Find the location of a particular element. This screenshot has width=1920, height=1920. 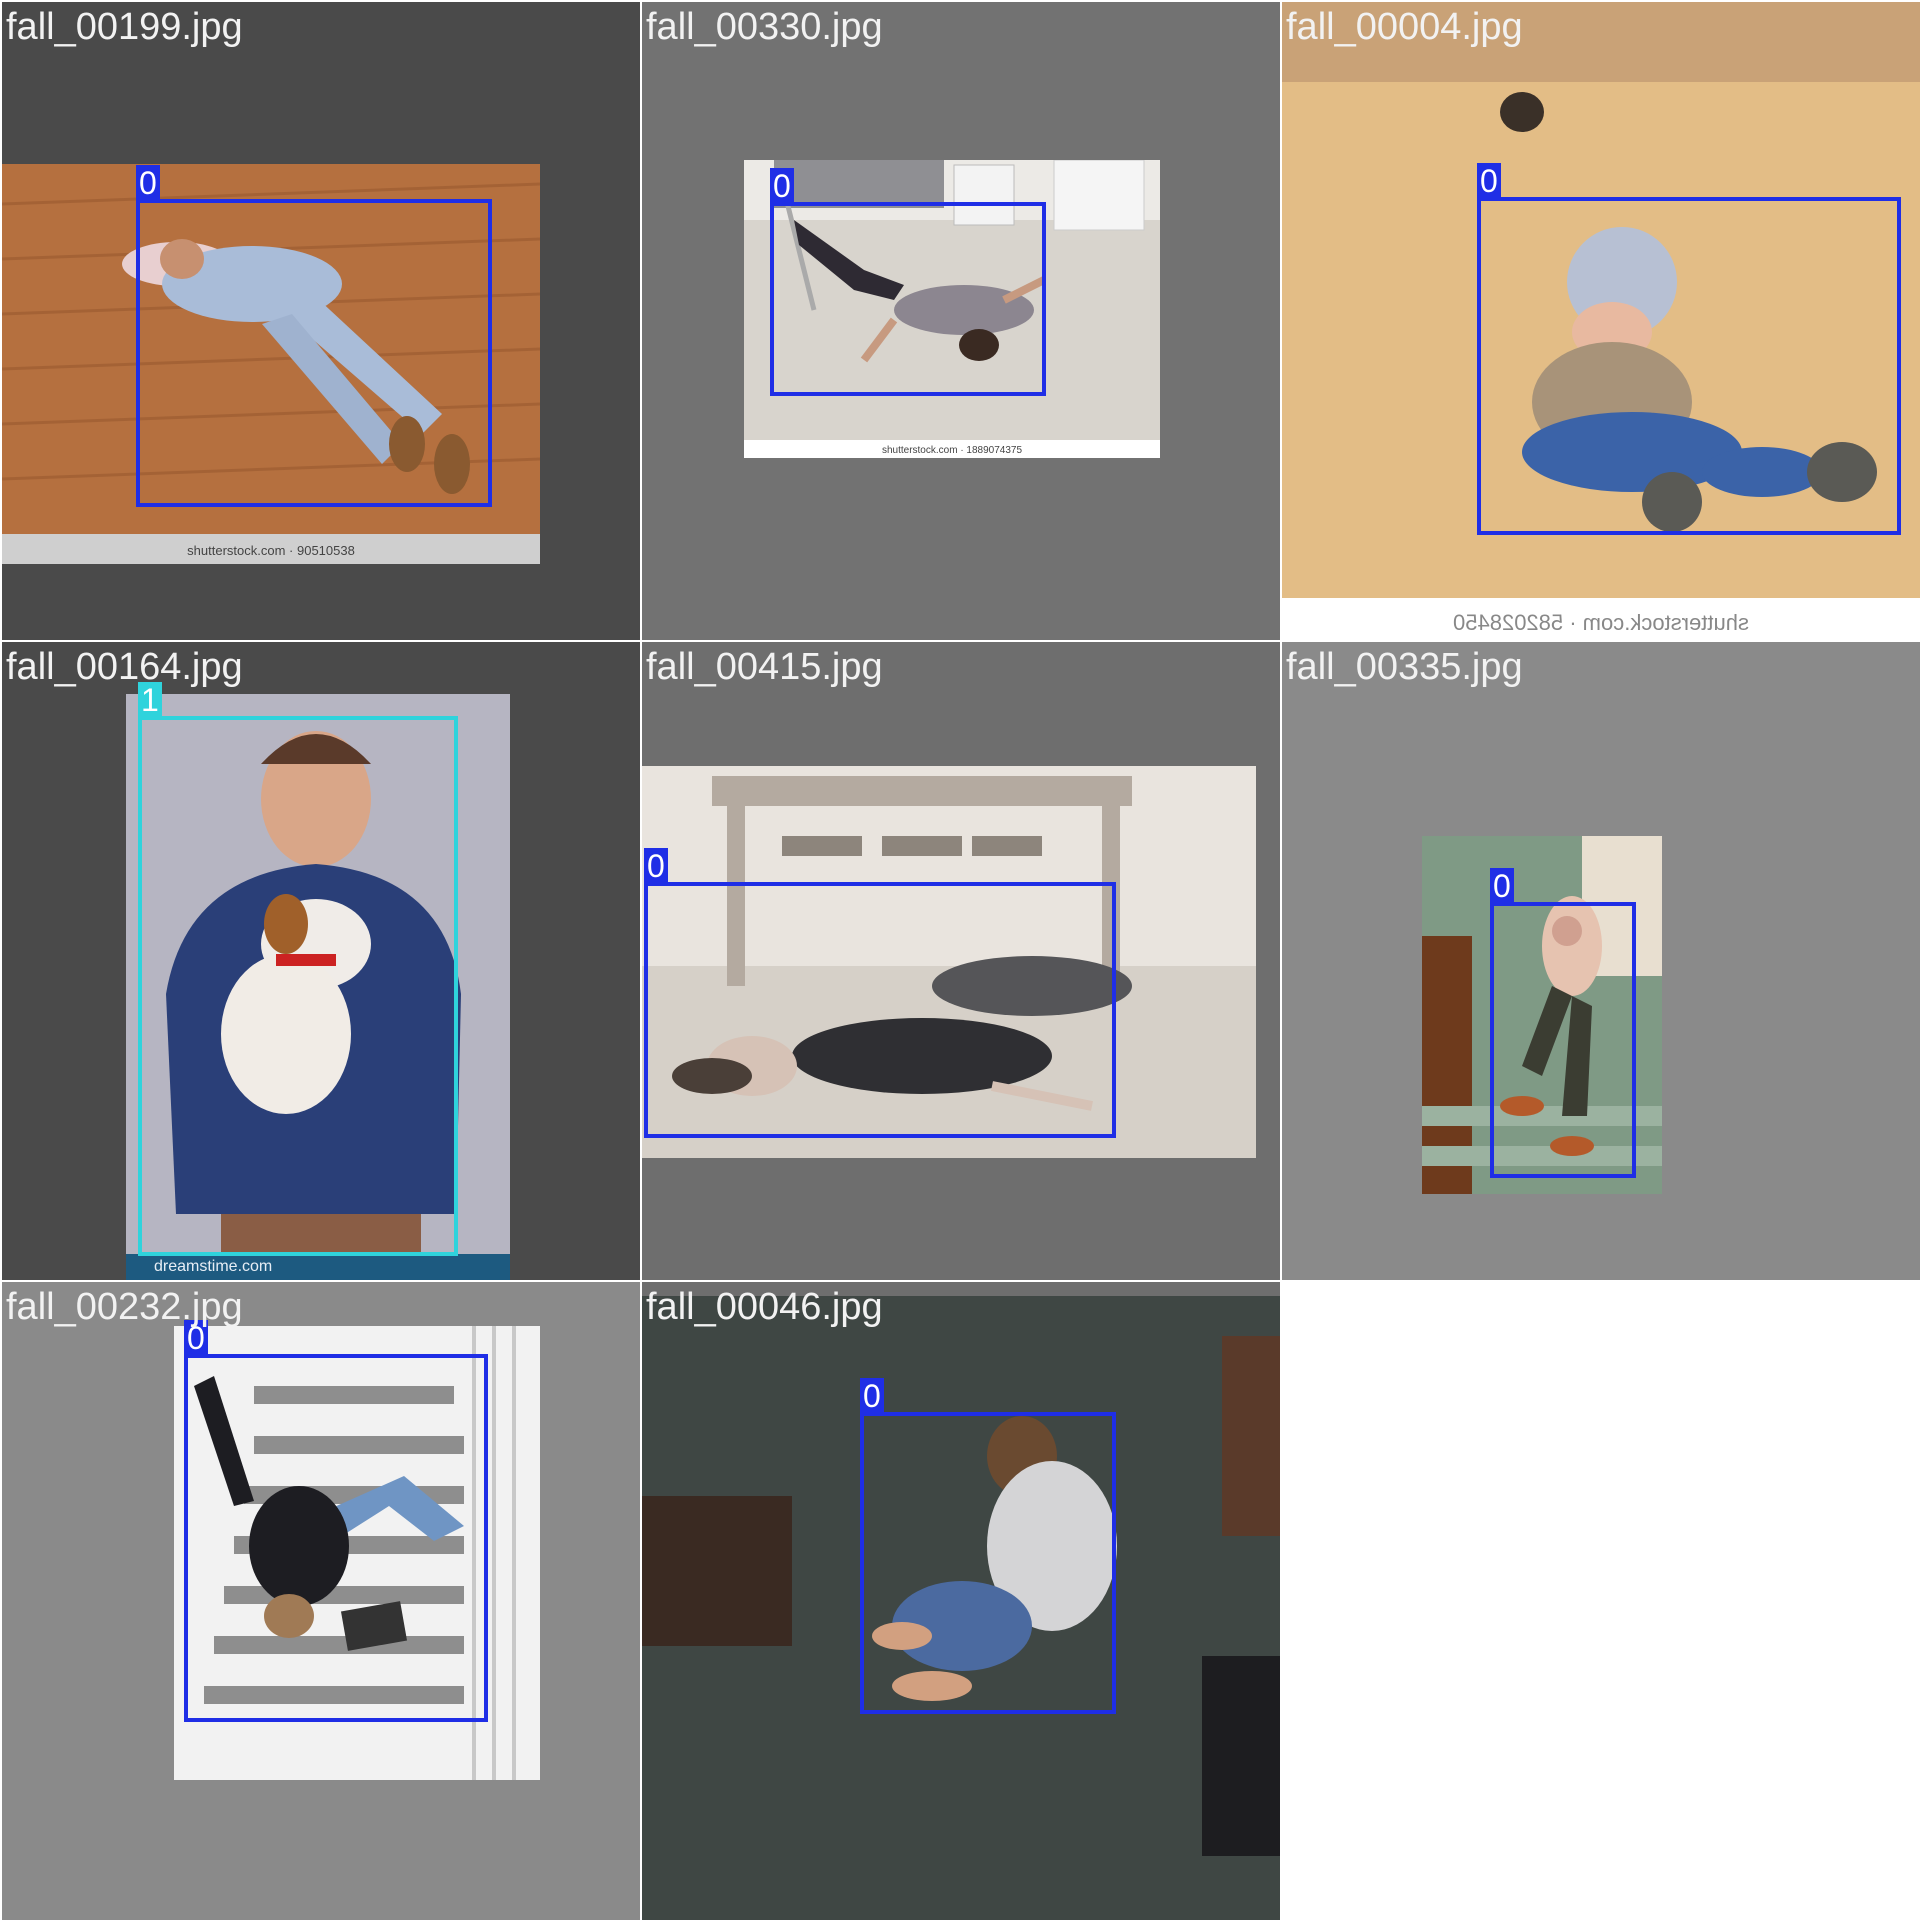

tile-filename: fall_00415.jpg is located at coordinates (764, 667).